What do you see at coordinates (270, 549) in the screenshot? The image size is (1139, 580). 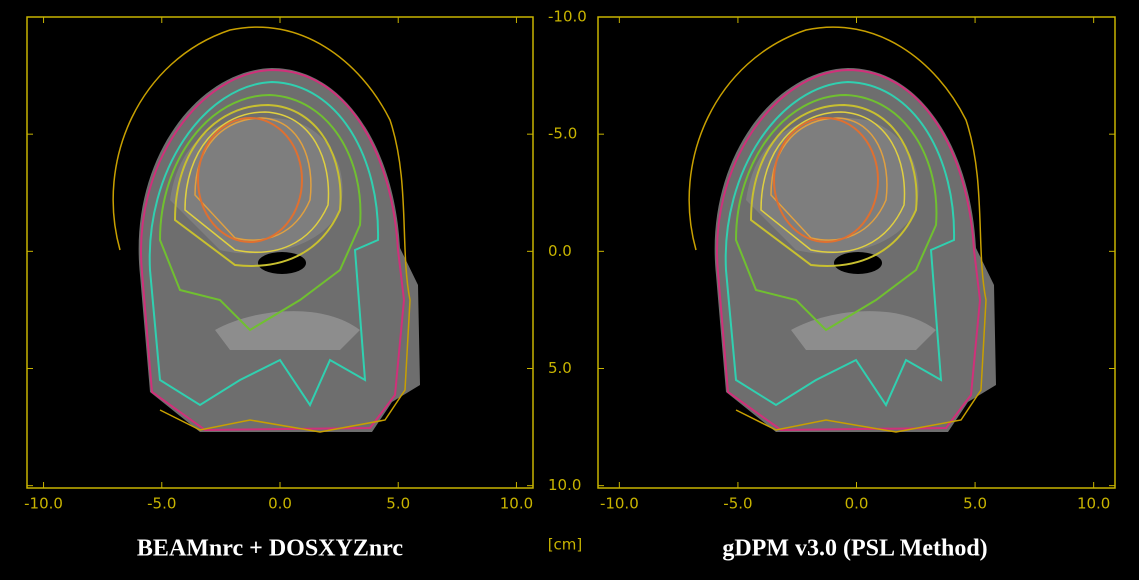 I see `panel-title: BEAMnrc + DOSXYZnrc` at bounding box center [270, 549].